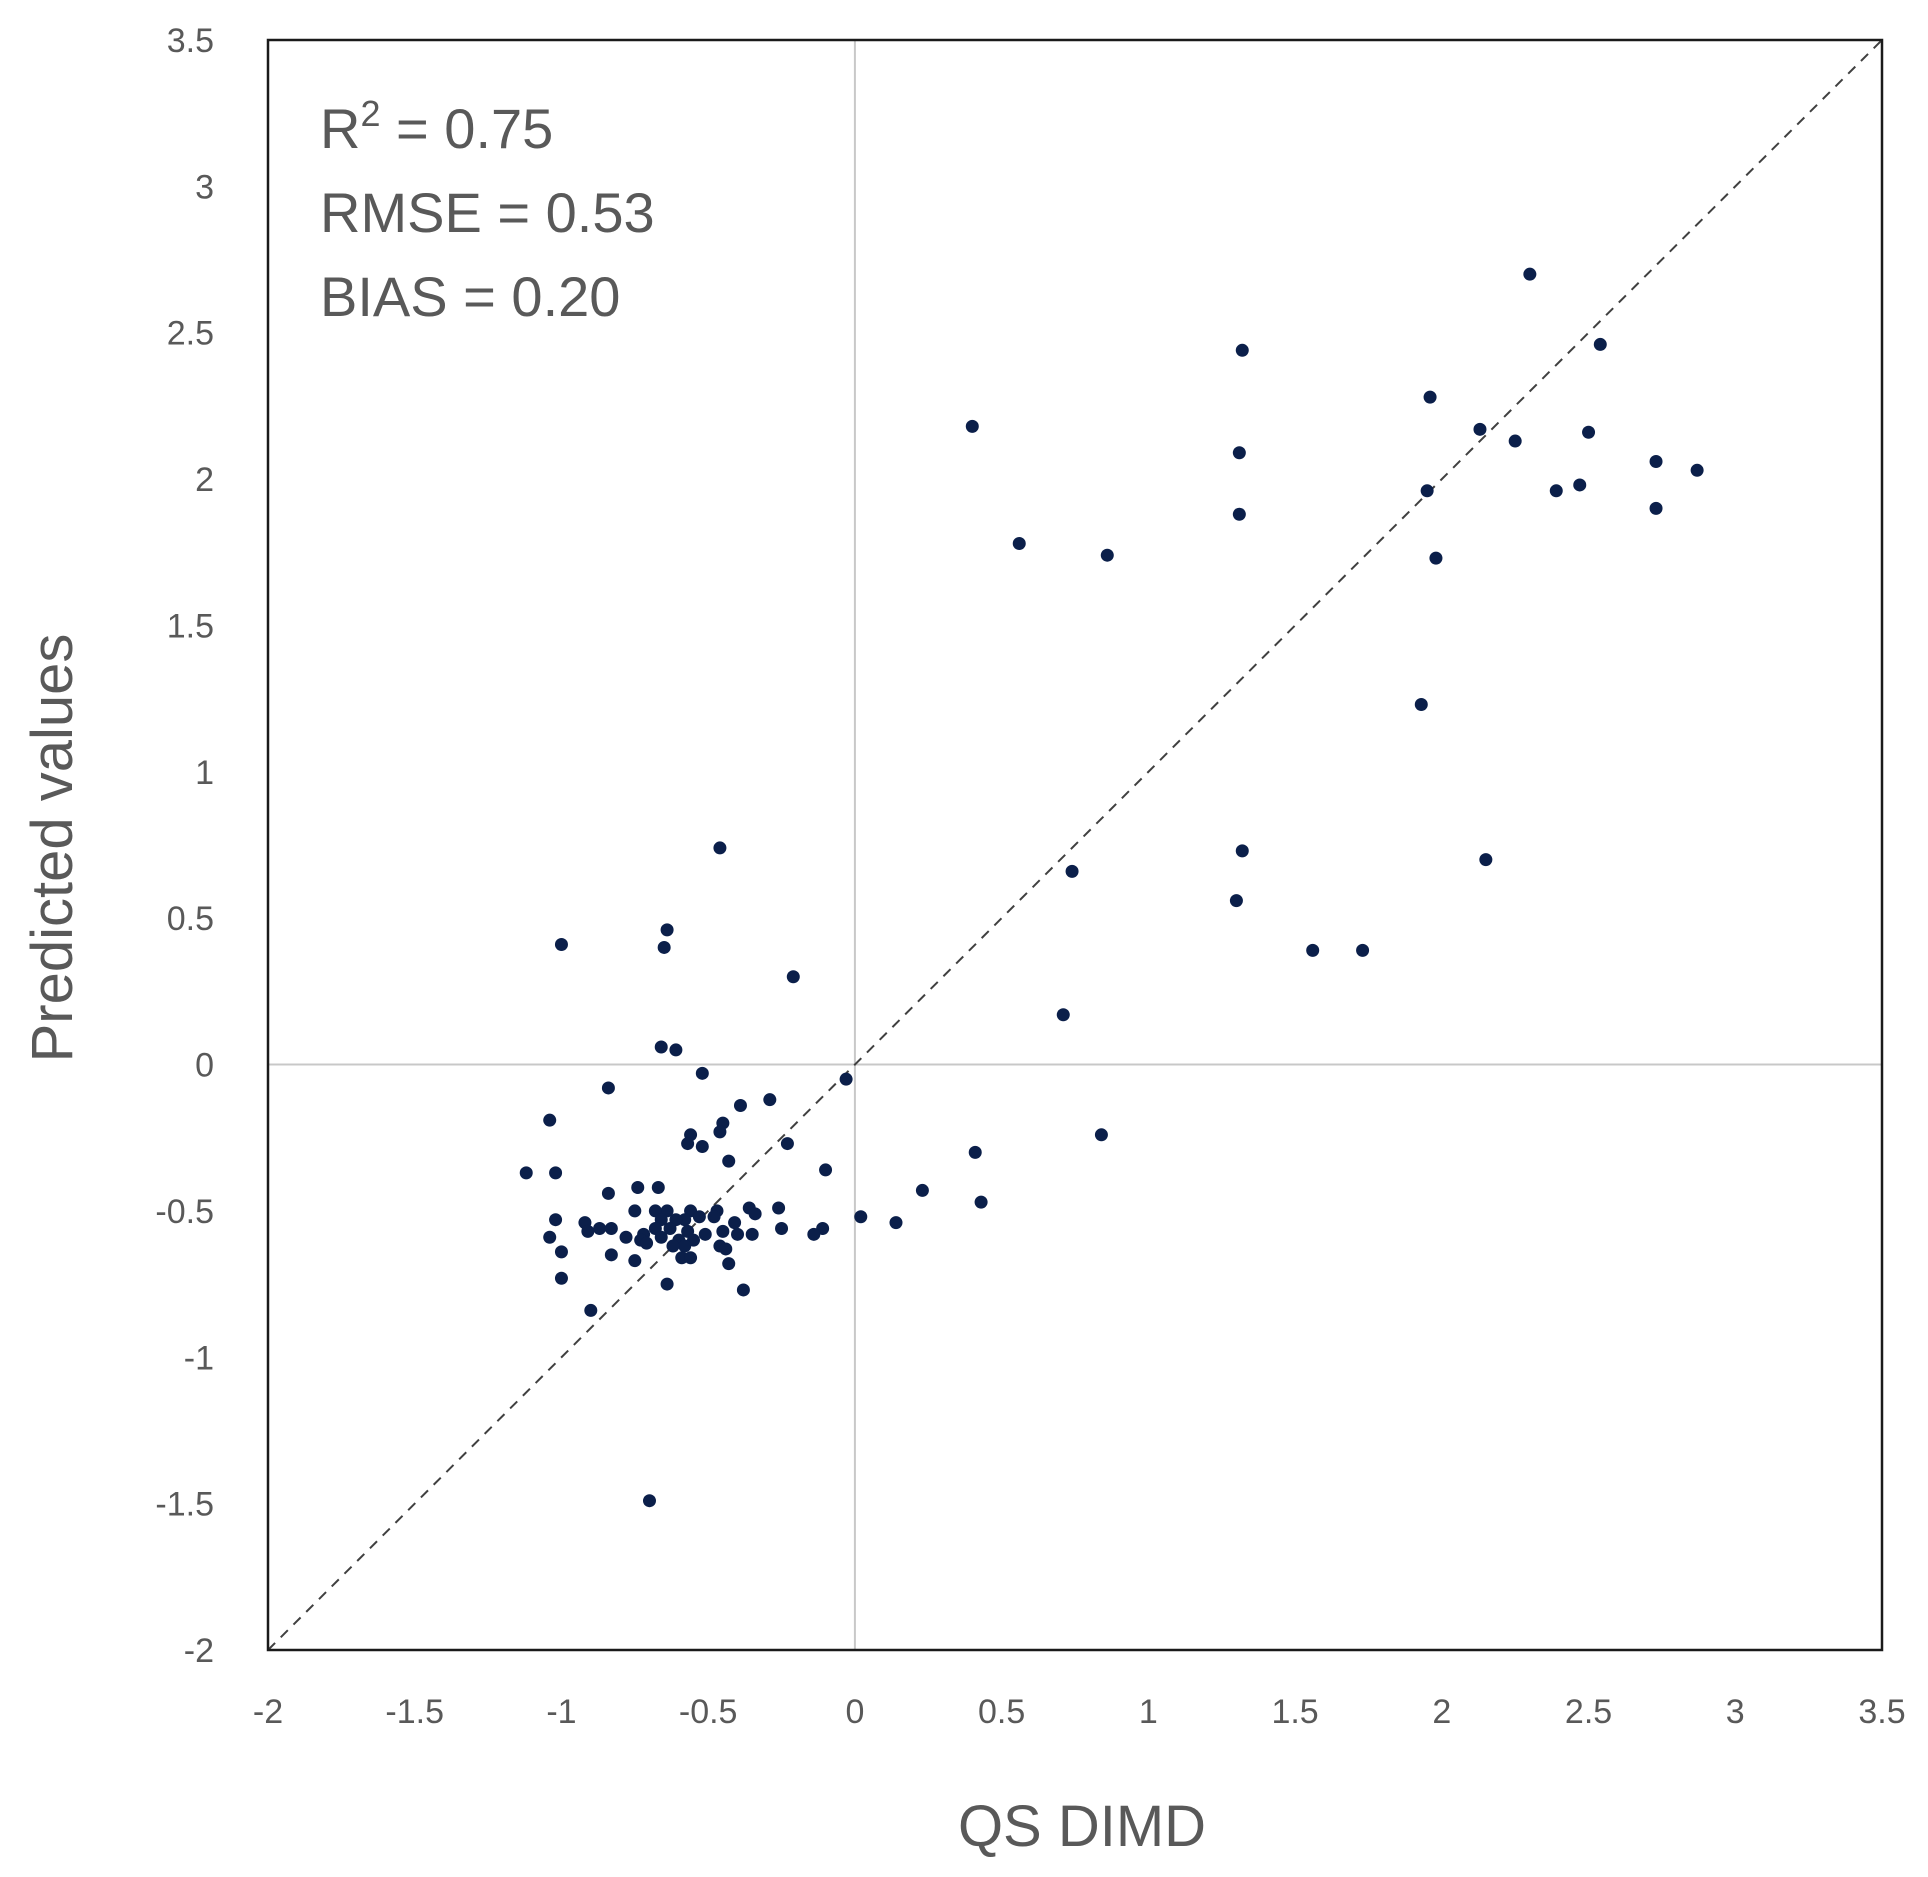 This screenshot has height=1877, width=1928. I want to click on y-tick-label: 3, so click(204, 187).